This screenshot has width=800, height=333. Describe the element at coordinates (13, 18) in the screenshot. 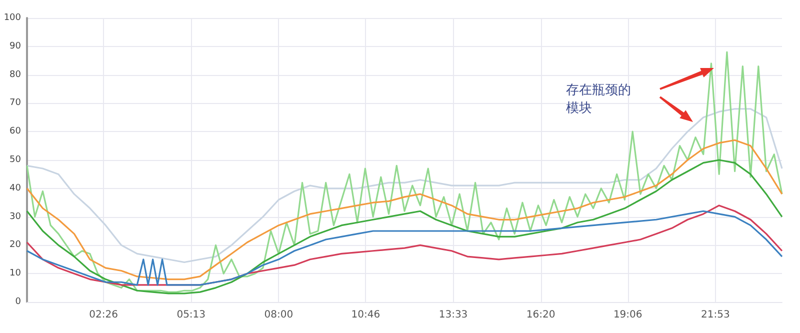

I see `y-tick-label: 100` at that location.